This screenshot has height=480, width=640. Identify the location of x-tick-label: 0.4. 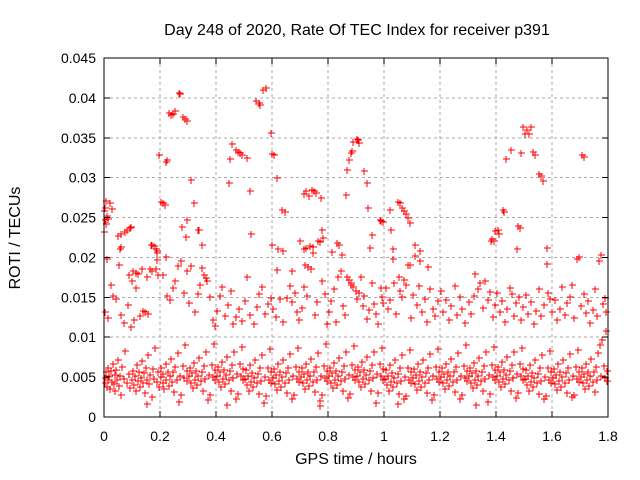
(216, 436).